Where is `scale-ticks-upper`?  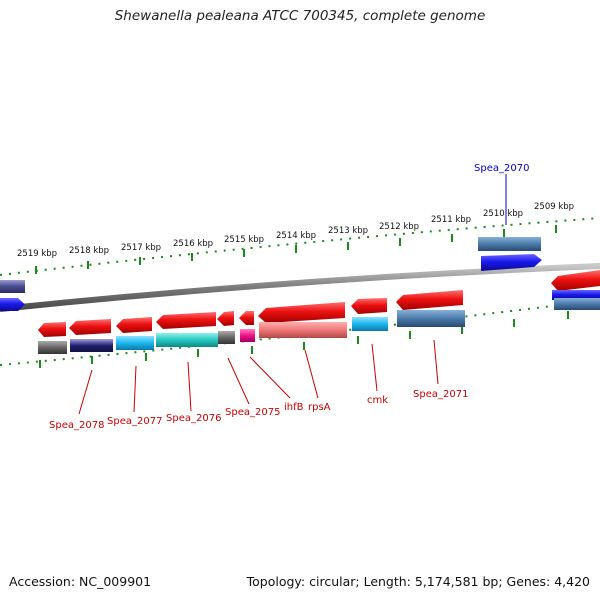 scale-ticks-upper is located at coordinates (296, 249).